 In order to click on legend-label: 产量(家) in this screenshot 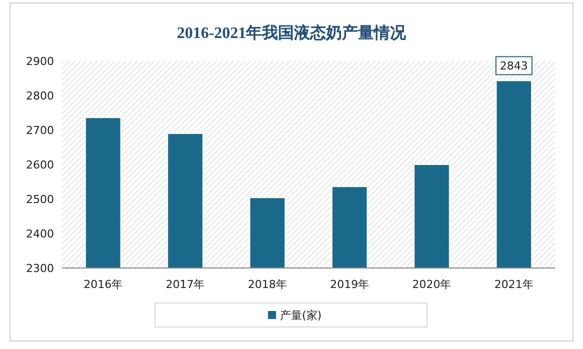, I will do `click(301, 315)`.